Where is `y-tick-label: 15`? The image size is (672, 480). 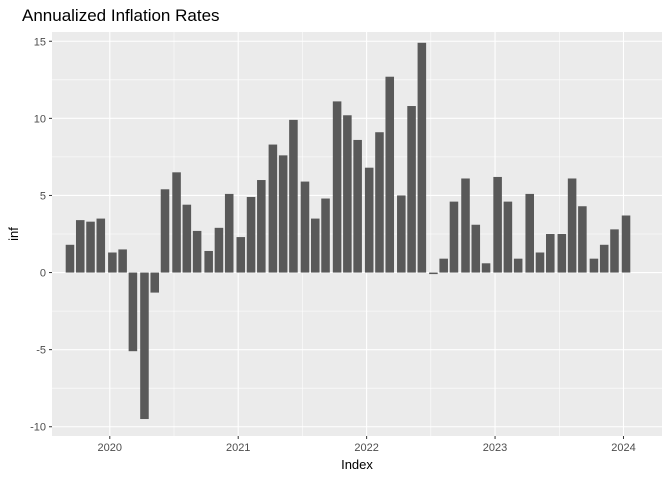 y-tick-label: 15 is located at coordinates (40, 42).